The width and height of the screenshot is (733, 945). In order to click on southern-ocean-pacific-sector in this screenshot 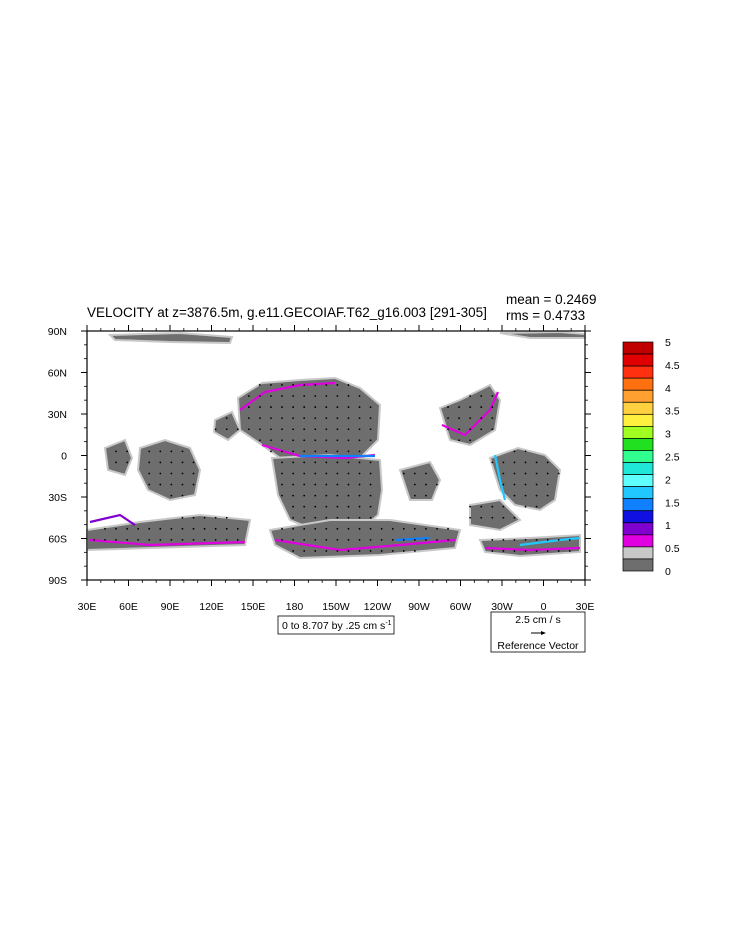, I will do `click(365, 539)`.